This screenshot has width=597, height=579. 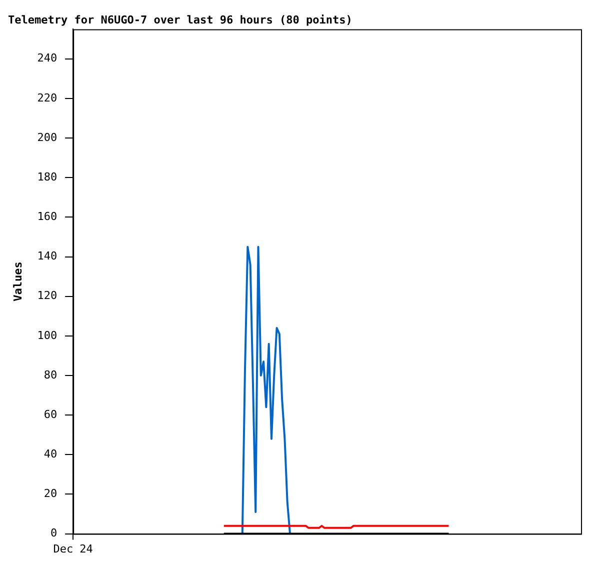 I want to click on y-tick-label: 120, so click(x=47, y=295).